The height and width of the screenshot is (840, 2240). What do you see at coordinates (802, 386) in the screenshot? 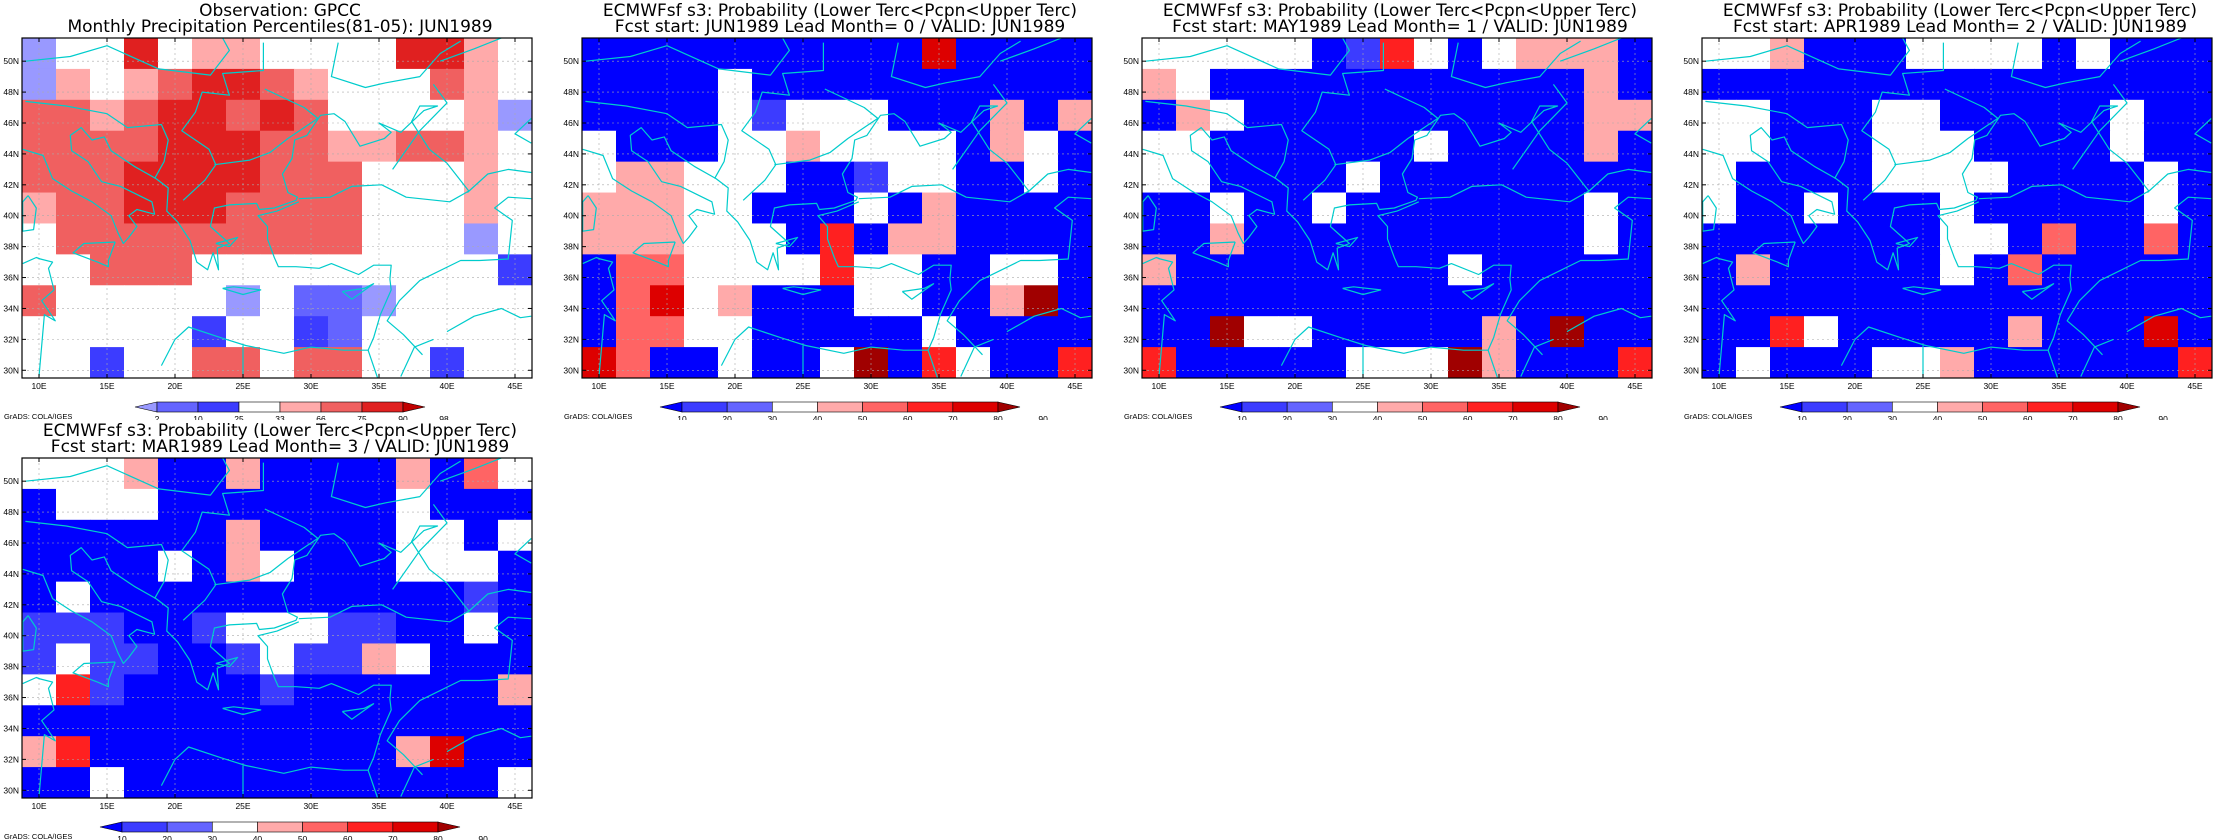
I see `lon-tick-label: 25E` at bounding box center [802, 386].